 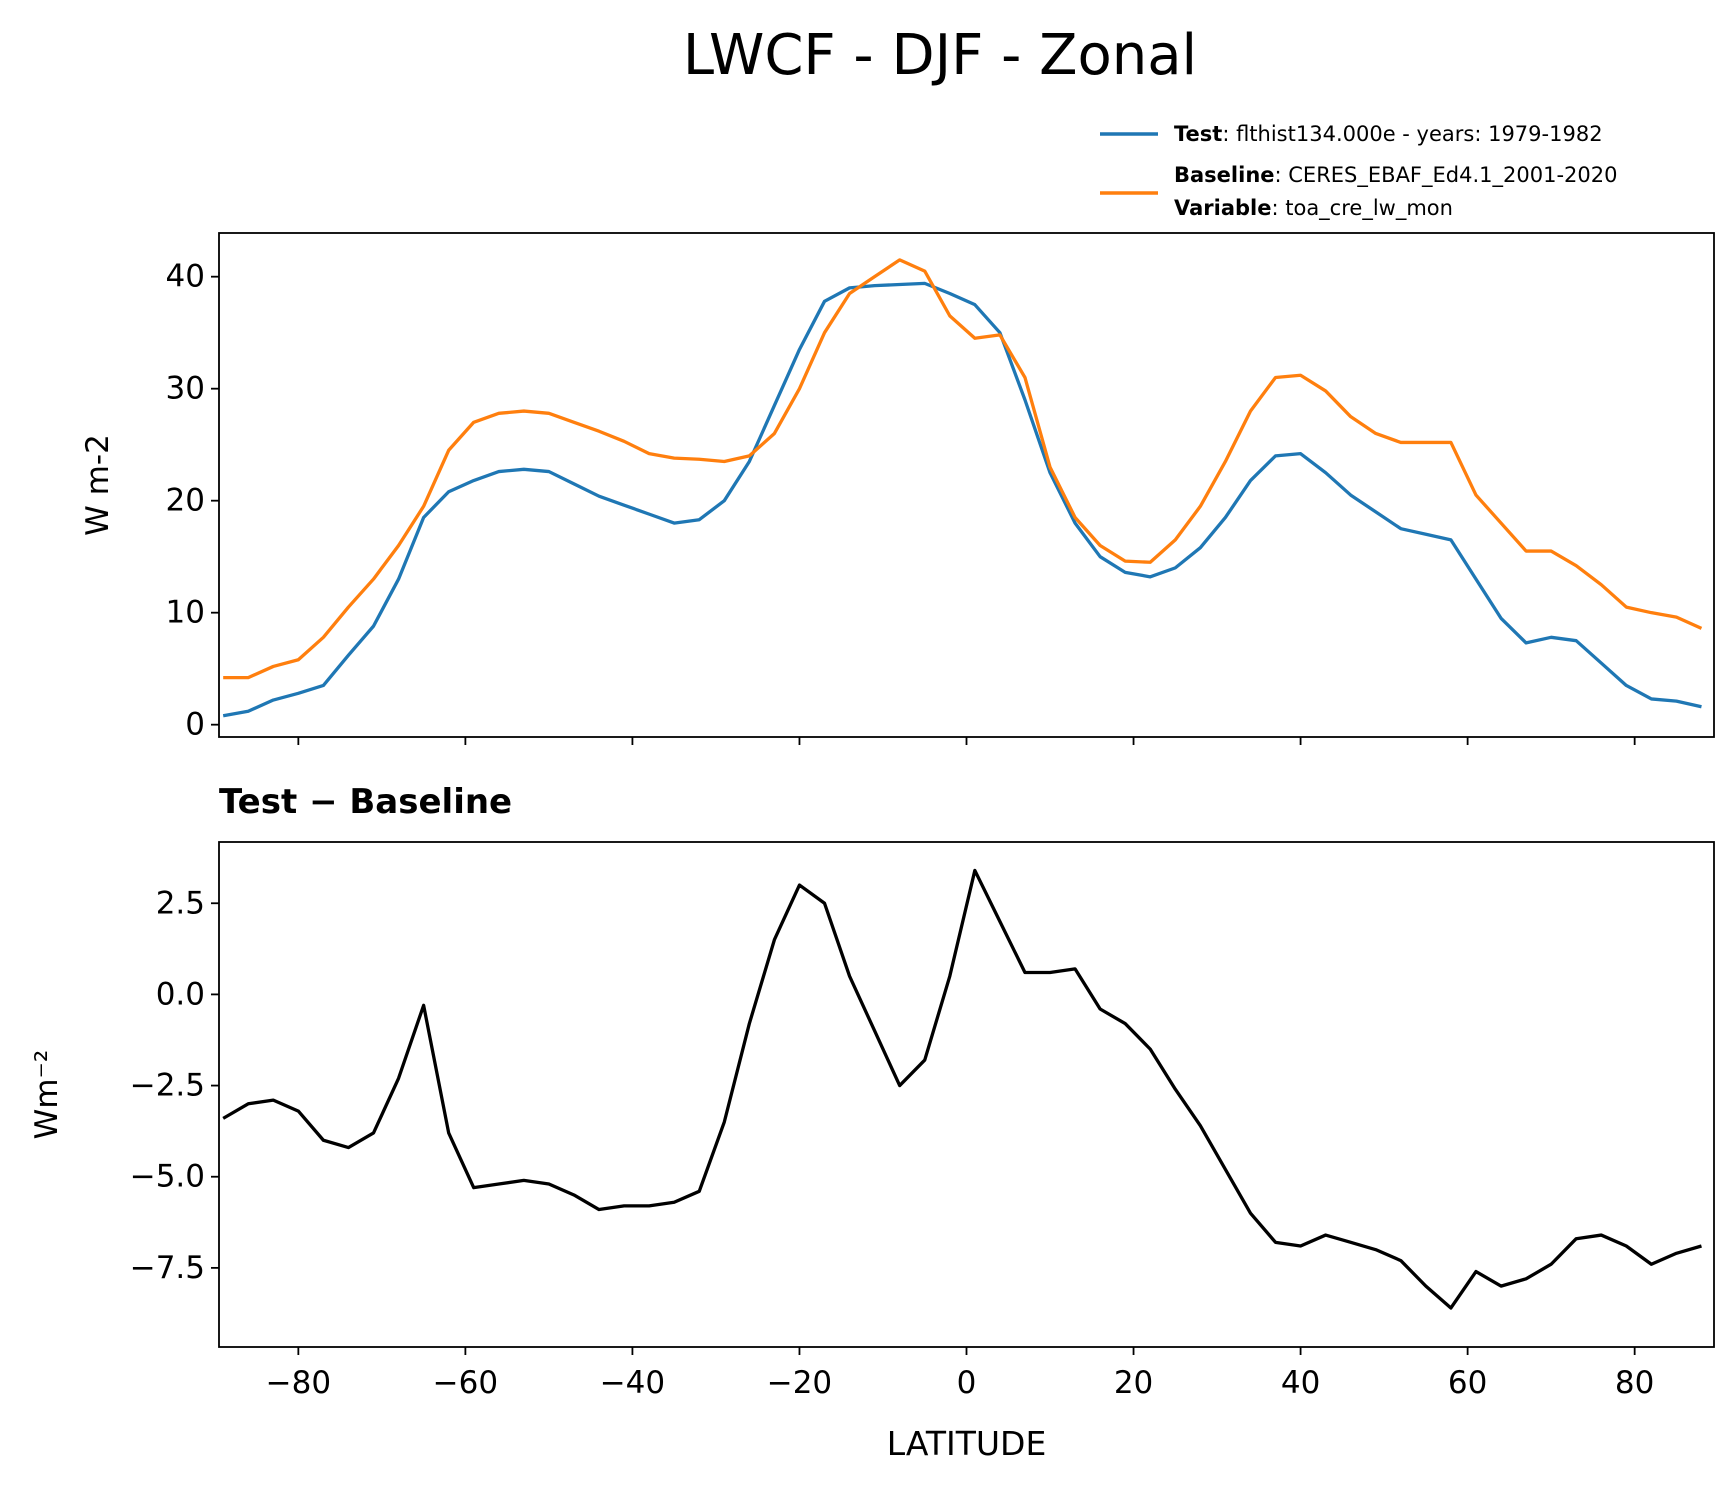 I want to click on legend-label: : toa_cre_lw_mon, so click(x=1361, y=208).